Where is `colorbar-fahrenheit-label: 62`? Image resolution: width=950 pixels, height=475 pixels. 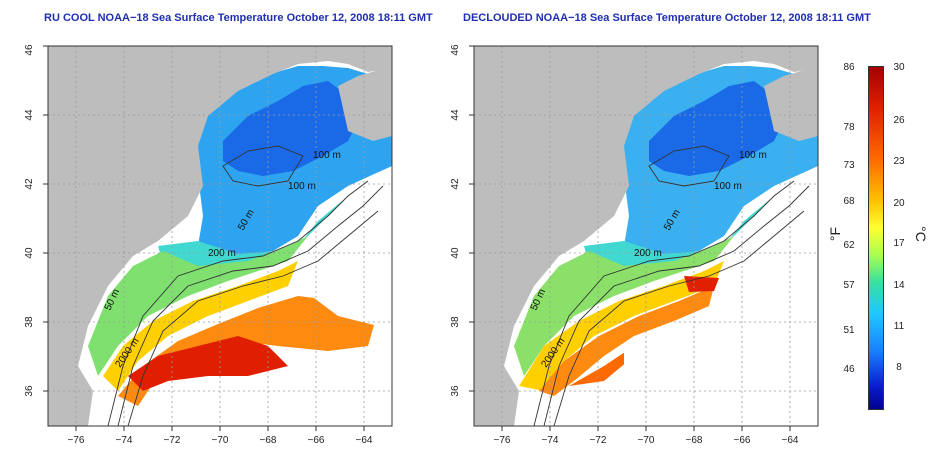
colorbar-fahrenheit-label: 62 is located at coordinates (849, 245).